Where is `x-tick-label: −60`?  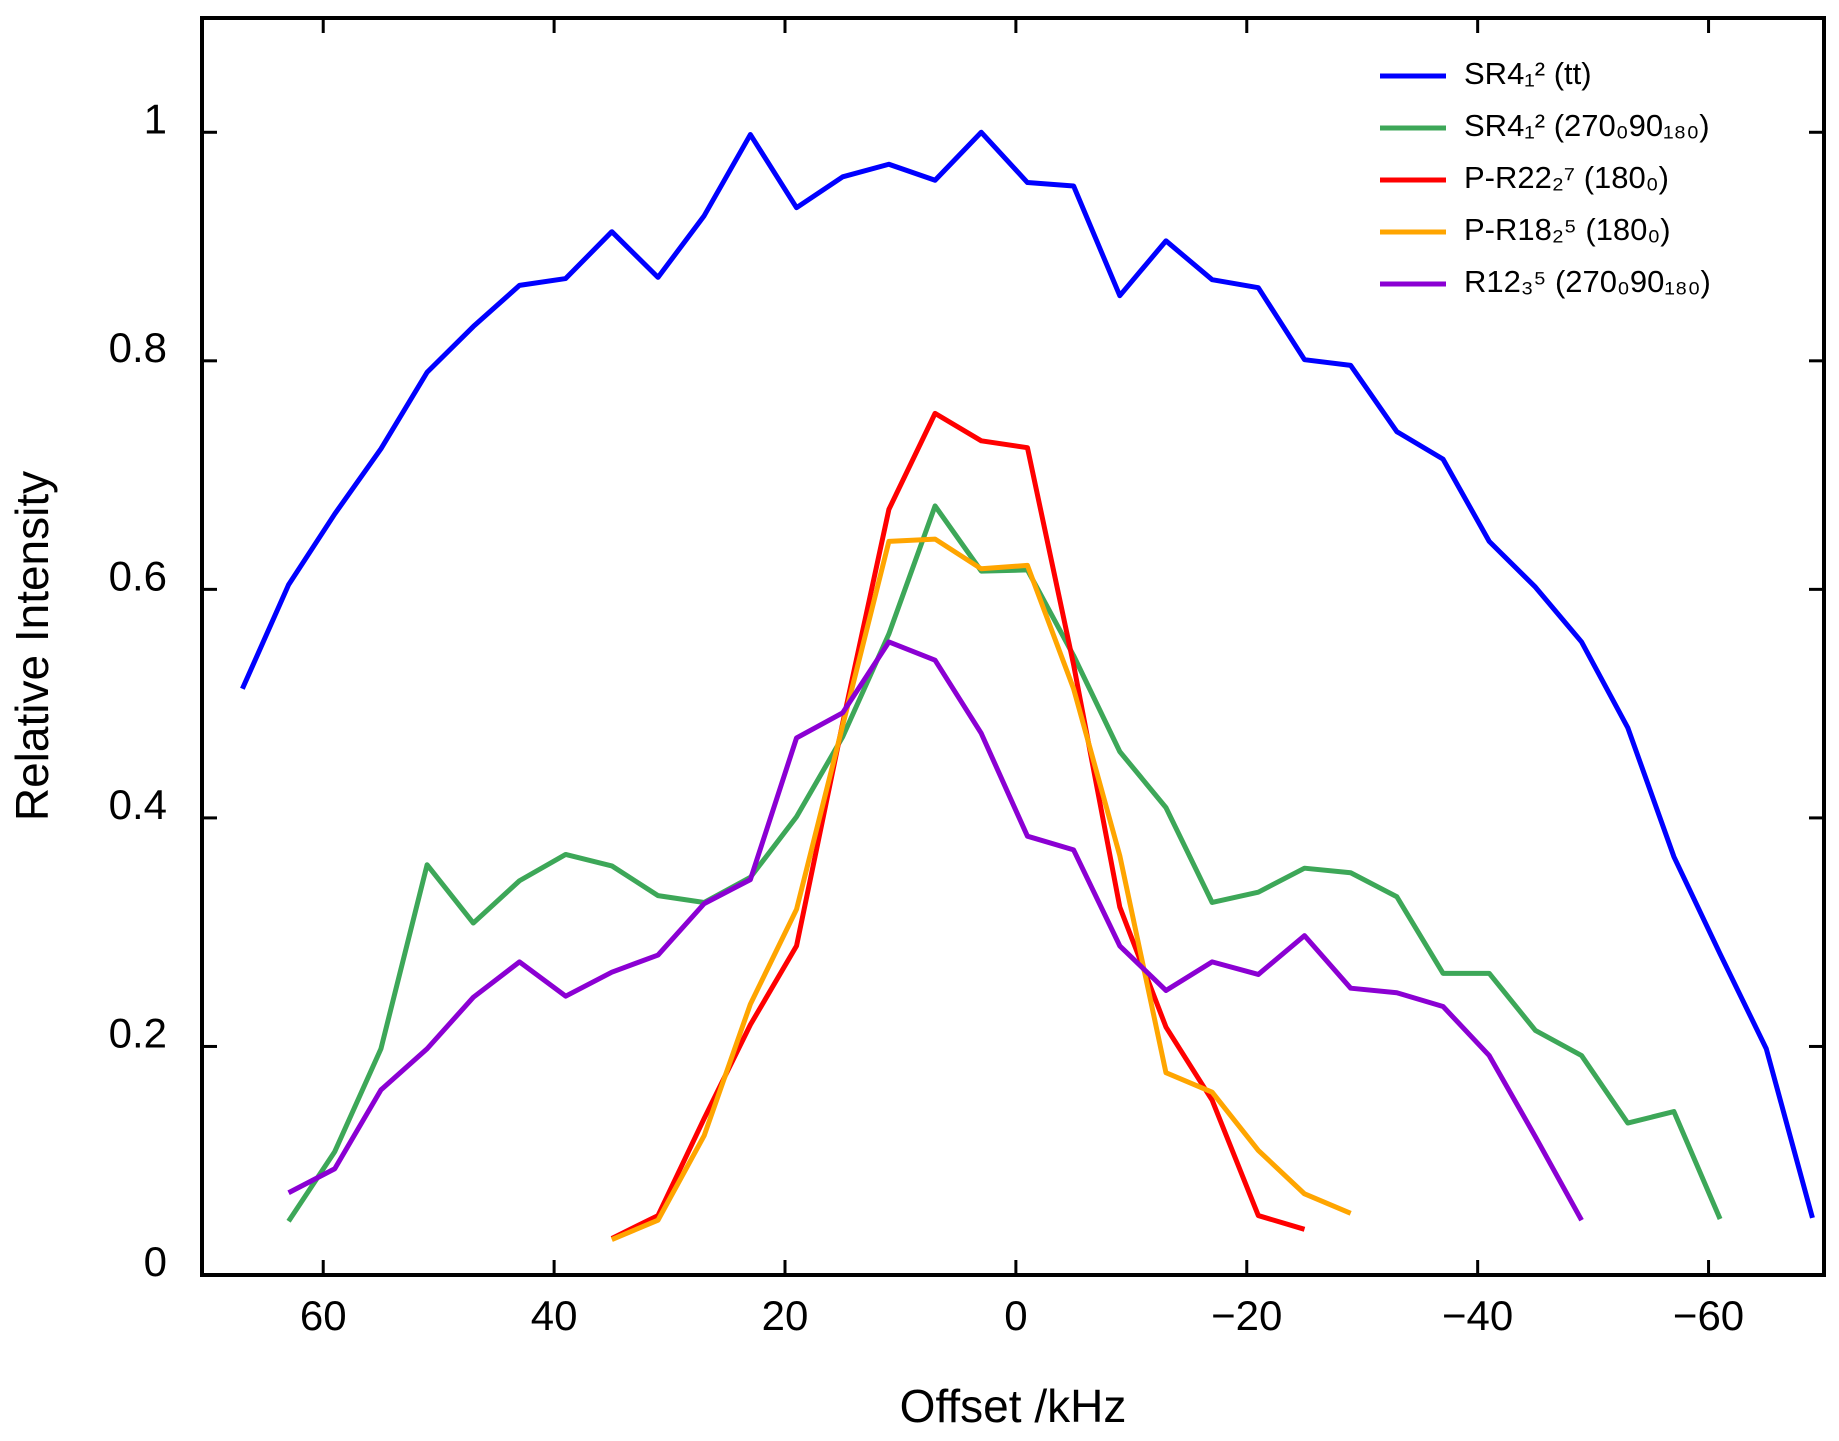
x-tick-label: −60 is located at coordinates (1708, 1315).